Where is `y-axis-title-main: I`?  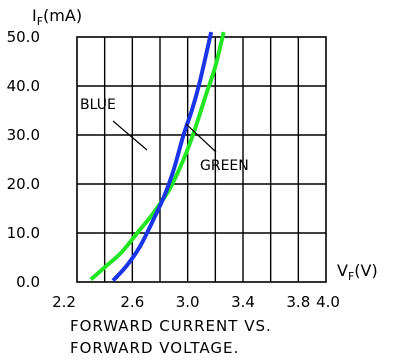
y-axis-title-main: I is located at coordinates (34, 15).